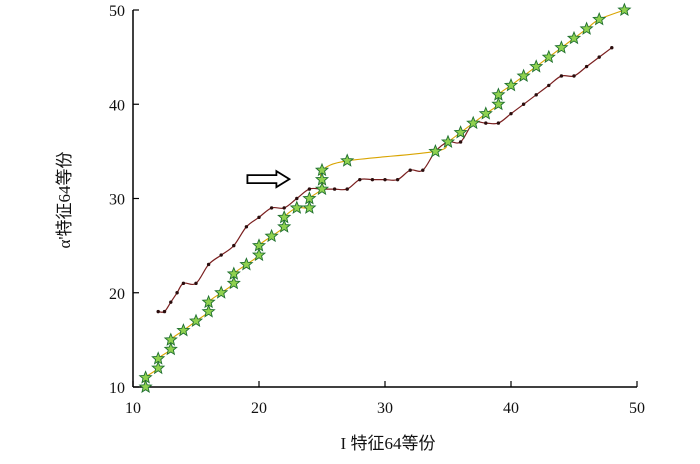  I want to click on x-tick-label: 50, so click(637, 408).